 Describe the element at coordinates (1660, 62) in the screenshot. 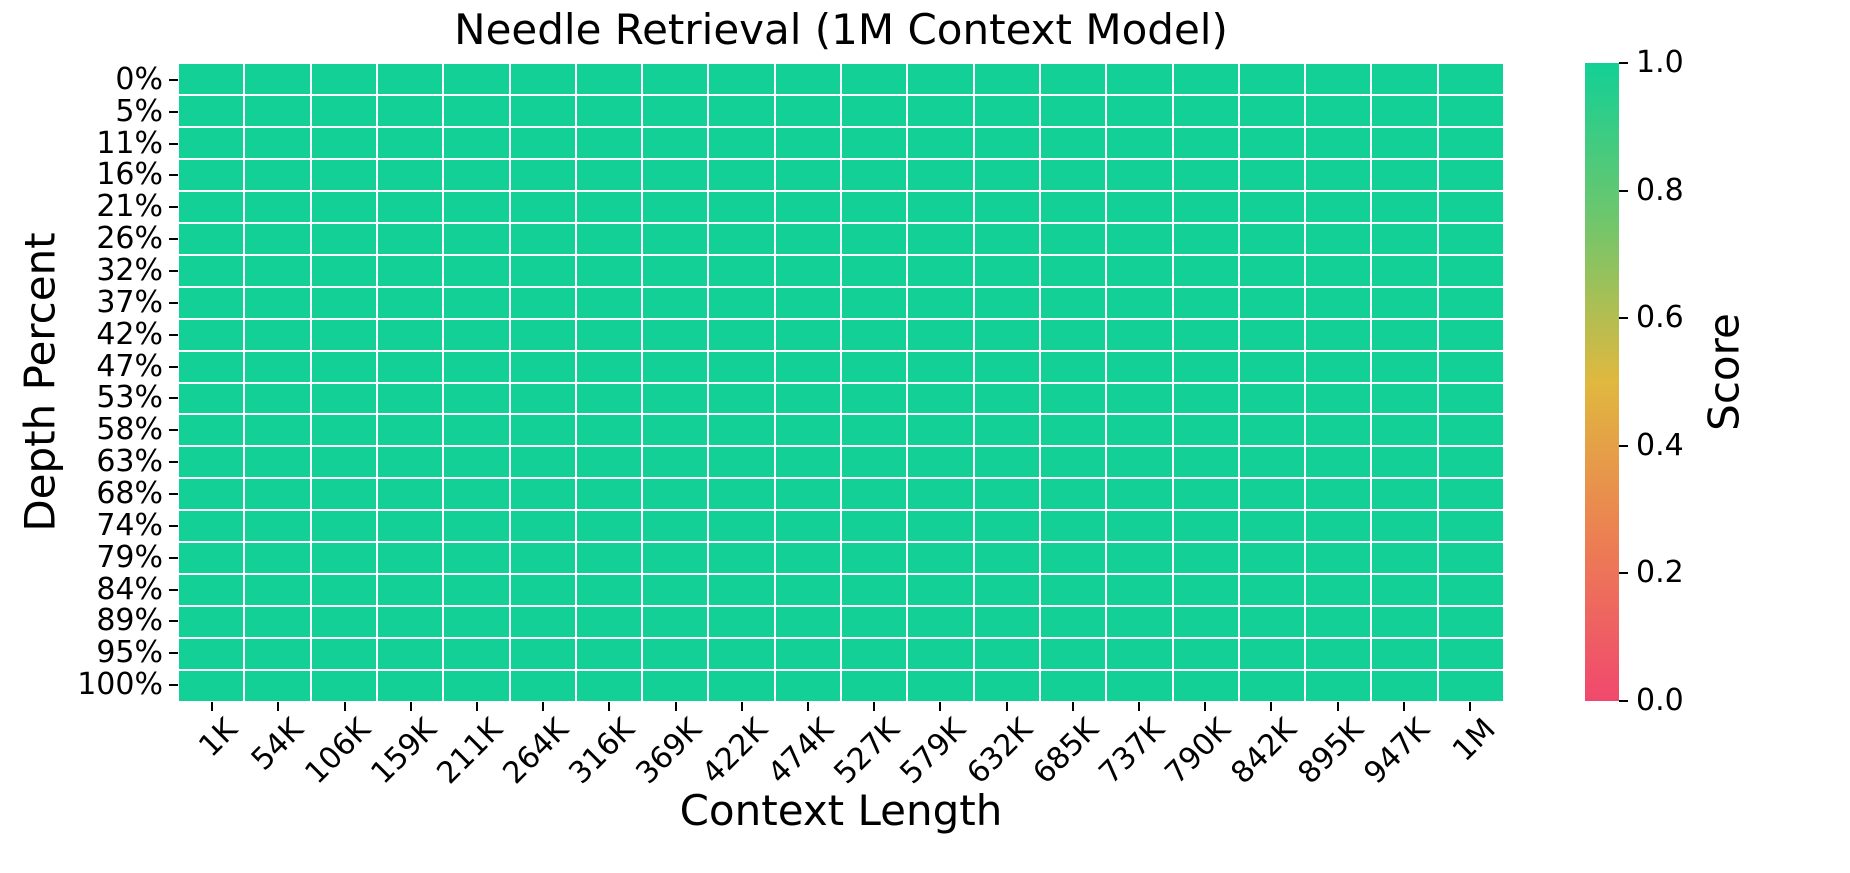

I see `colorbar-tick-label: 1.0` at that location.